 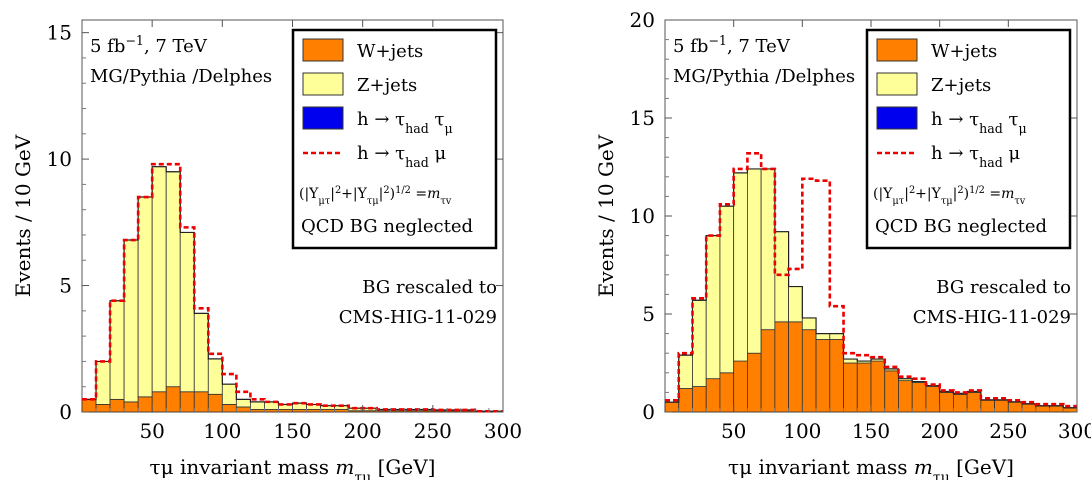 What do you see at coordinates (947, 201) in the screenshot?
I see `legend-coupling-formula-part: τμ` at bounding box center [947, 201].